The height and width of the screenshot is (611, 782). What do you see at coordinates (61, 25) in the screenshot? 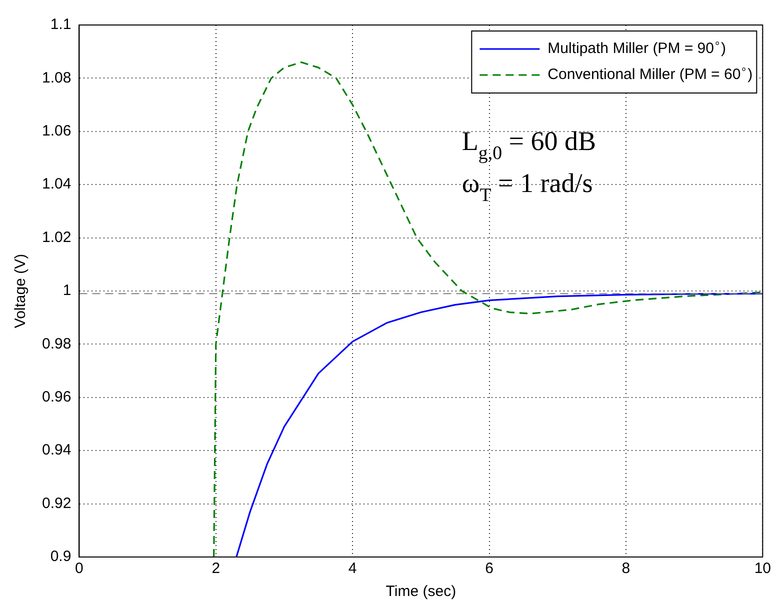
I see `y-tick-label: 1.1` at bounding box center [61, 25].